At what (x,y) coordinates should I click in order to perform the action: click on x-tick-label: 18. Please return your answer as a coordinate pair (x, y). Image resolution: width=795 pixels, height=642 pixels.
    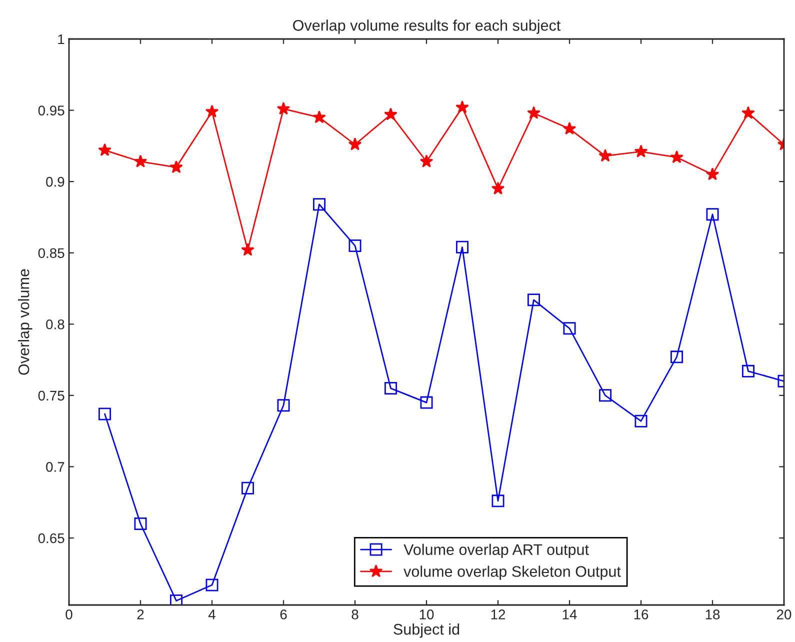
    Looking at the image, I should click on (713, 615).